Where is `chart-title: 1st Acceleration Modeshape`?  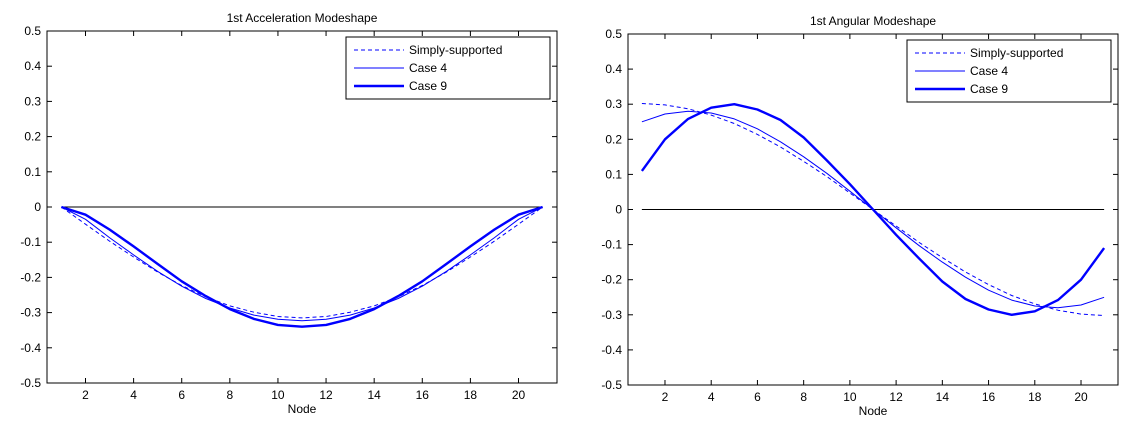 chart-title: 1st Acceleration Modeshape is located at coordinates (302, 18).